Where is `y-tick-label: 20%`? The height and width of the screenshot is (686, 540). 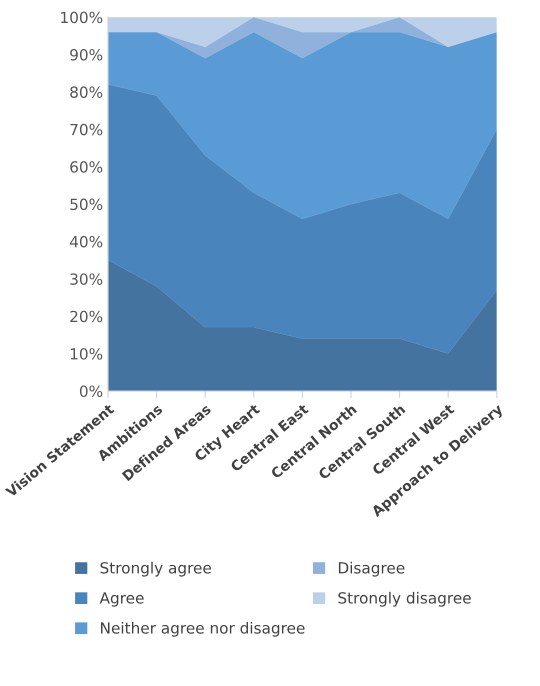
y-tick-label: 20% is located at coordinates (86, 316).